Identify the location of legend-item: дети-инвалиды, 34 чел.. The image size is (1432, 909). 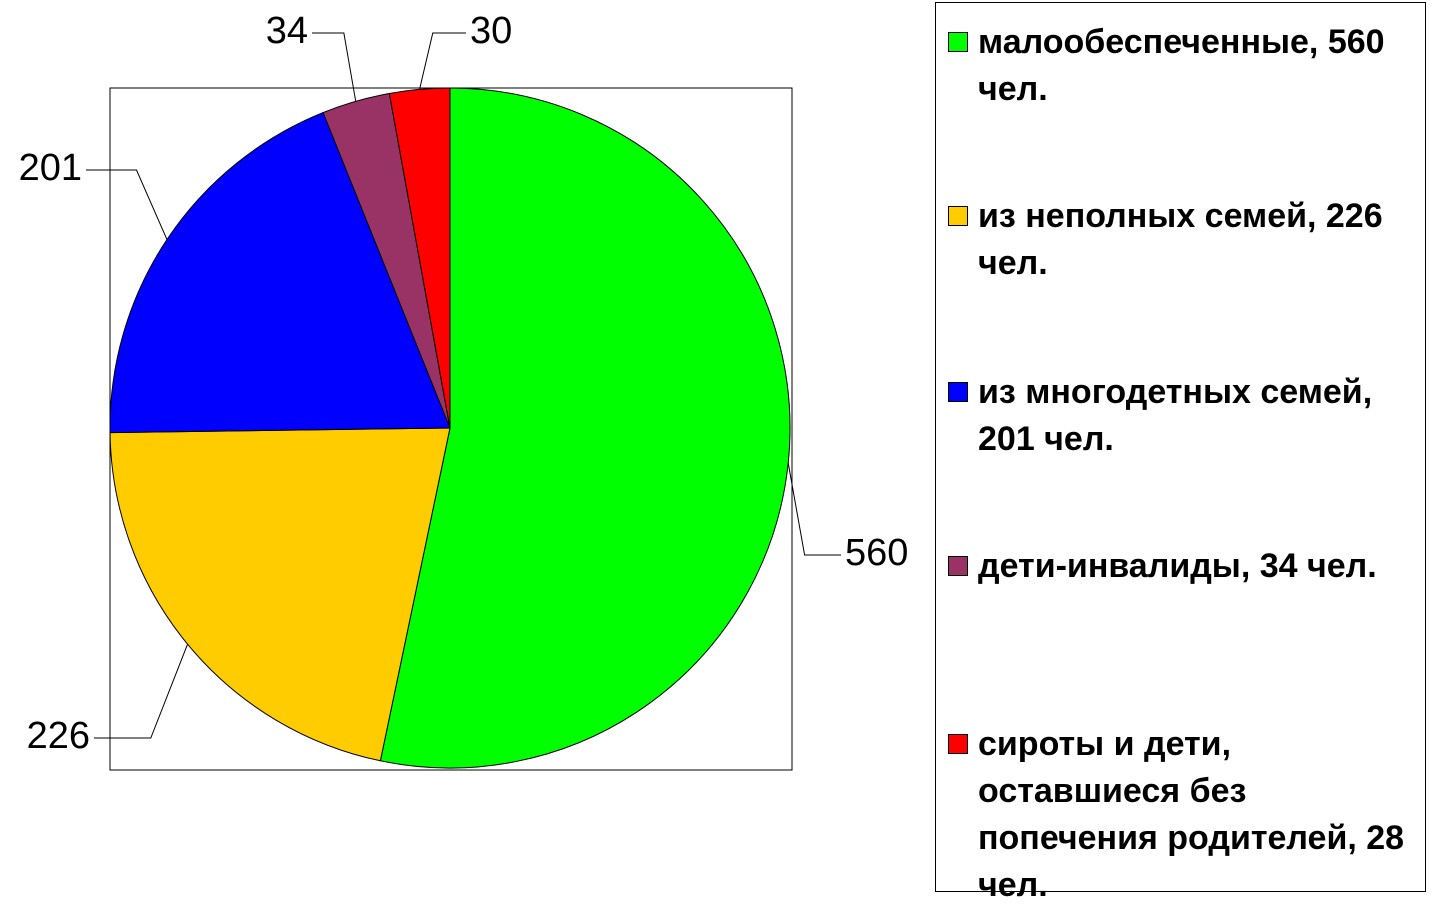
(1184, 566).